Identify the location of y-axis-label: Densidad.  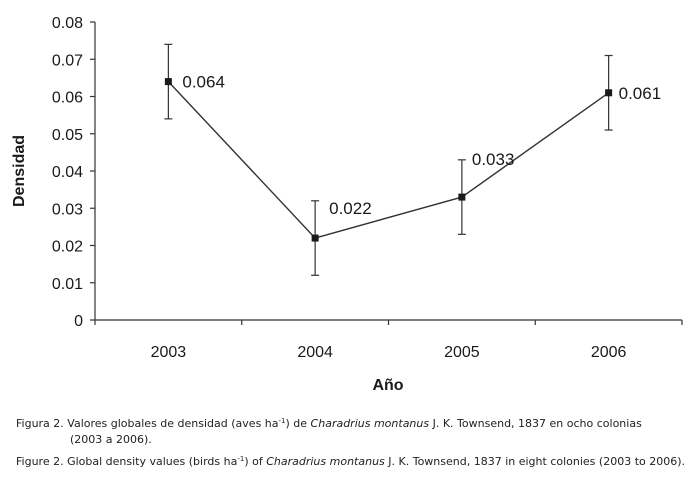
(19, 171).